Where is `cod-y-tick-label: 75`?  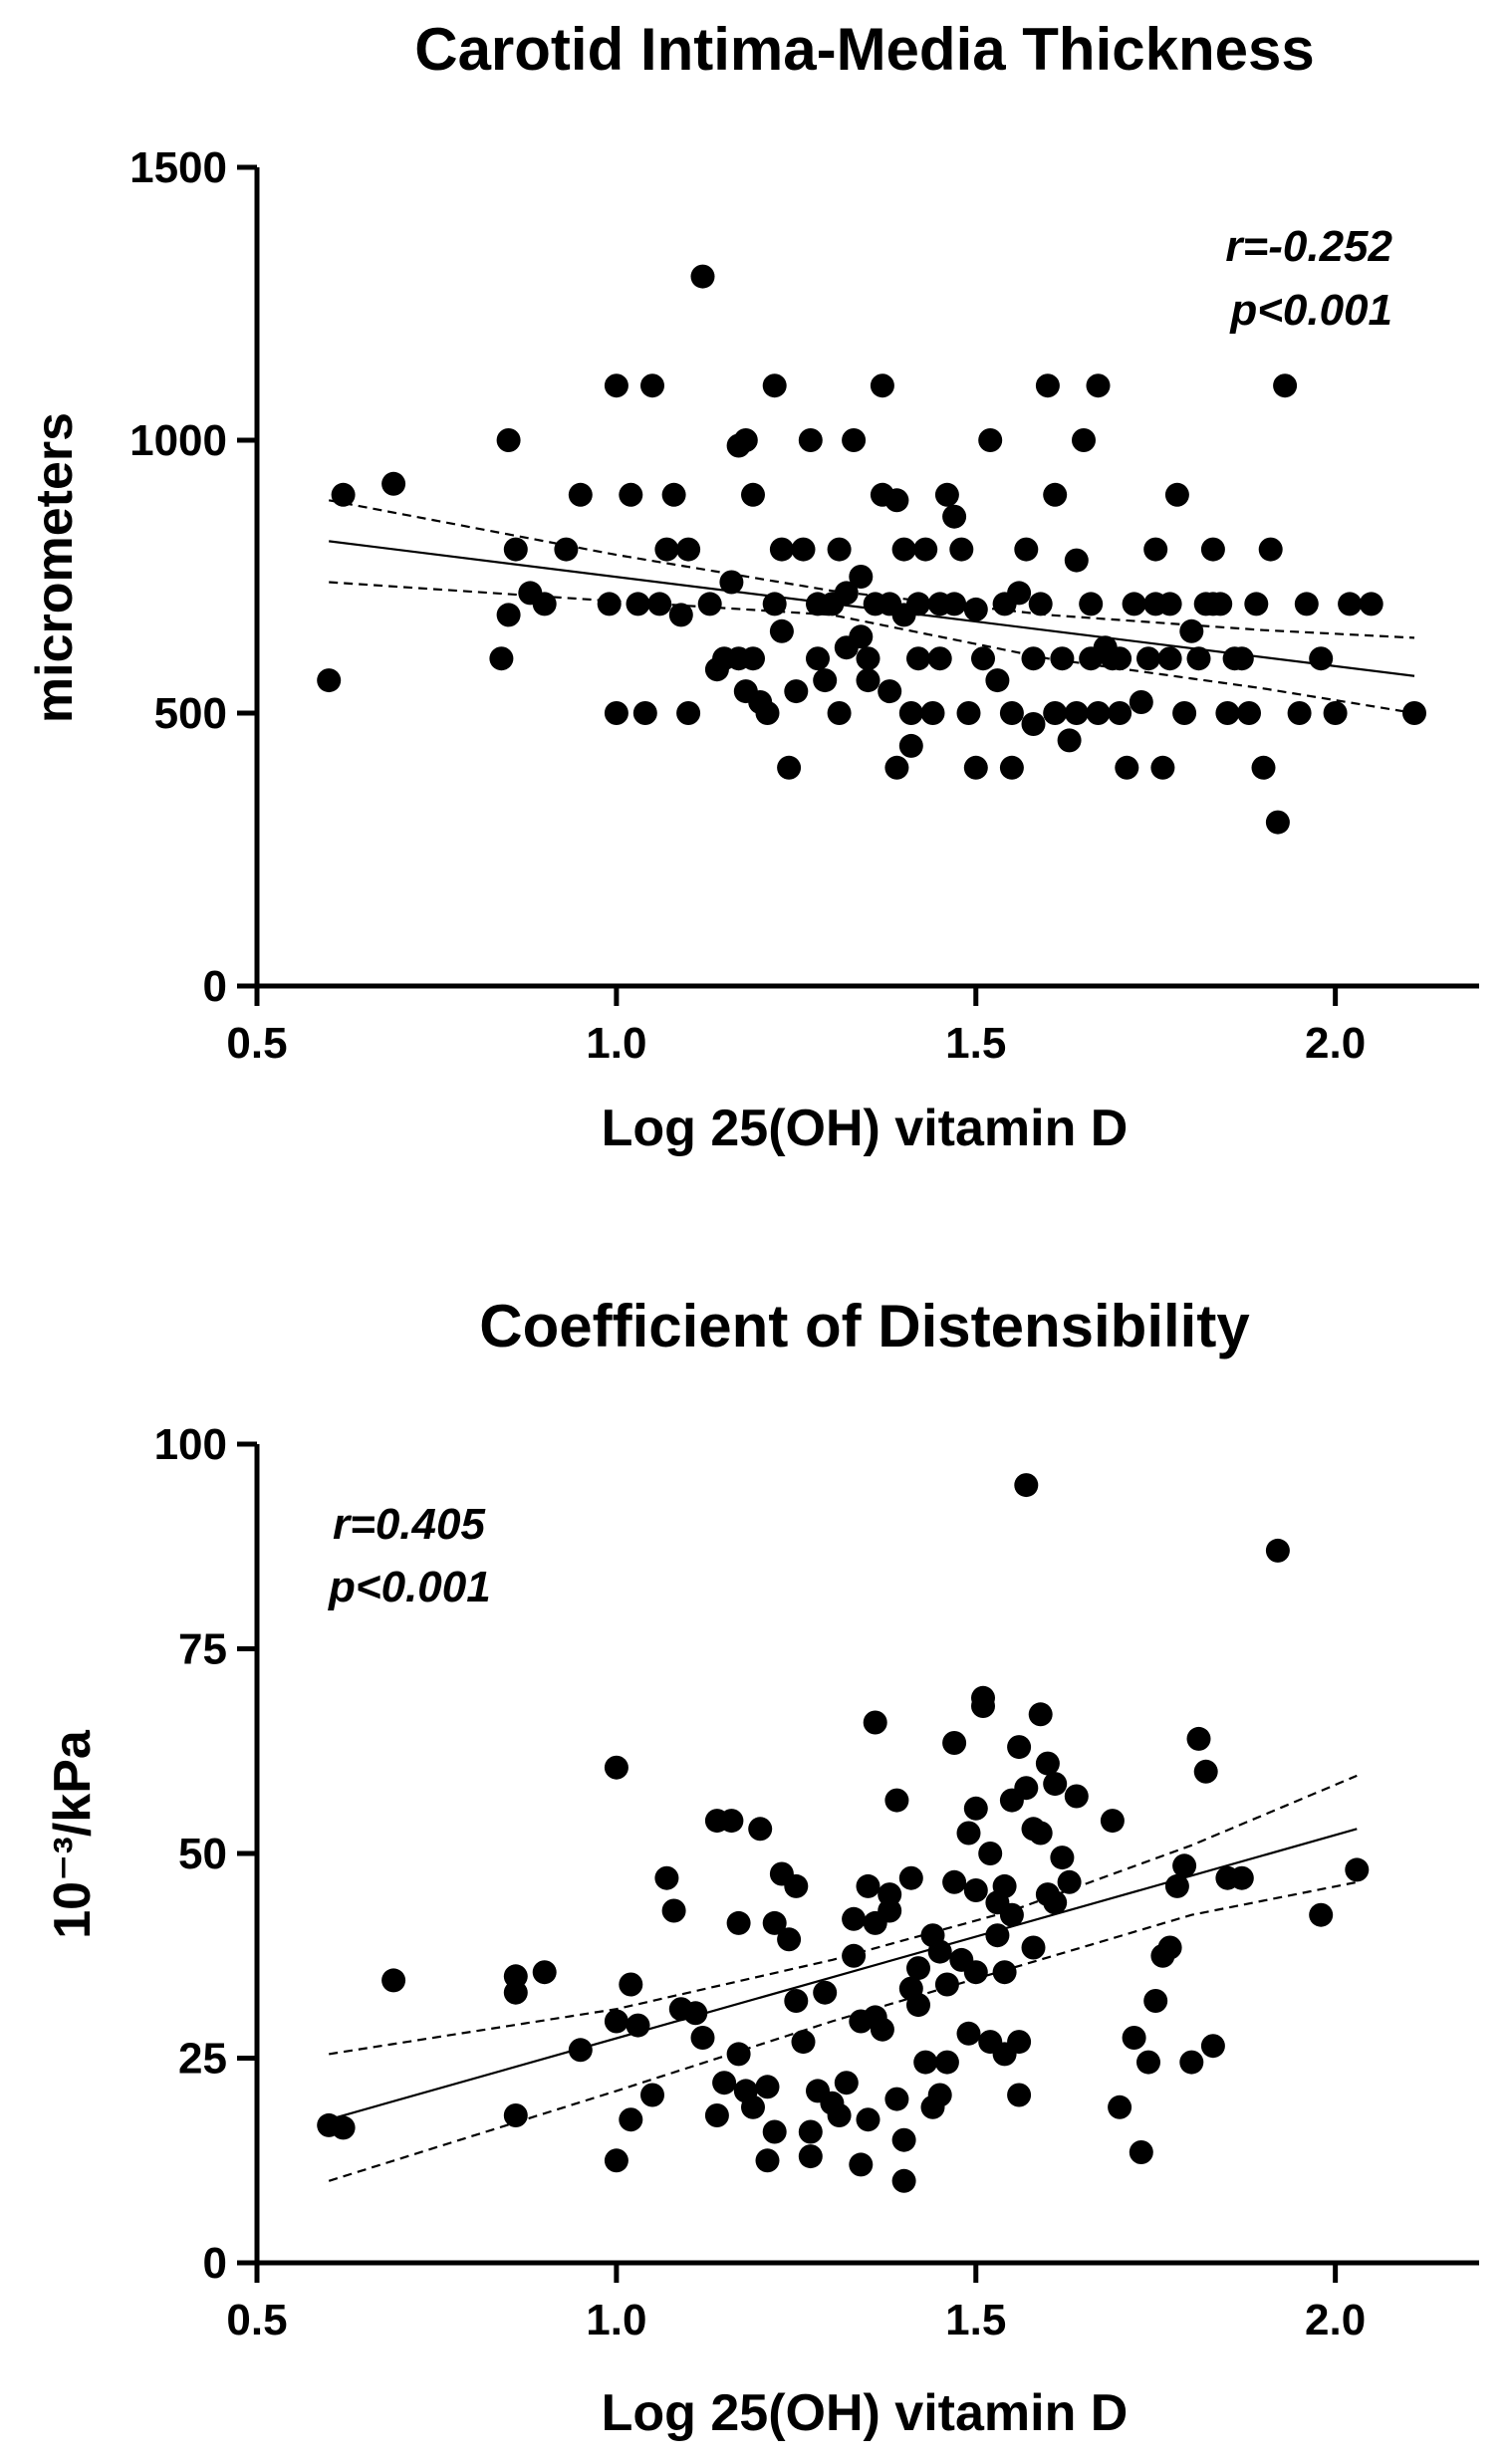 cod-y-tick-label: 75 is located at coordinates (203, 1649).